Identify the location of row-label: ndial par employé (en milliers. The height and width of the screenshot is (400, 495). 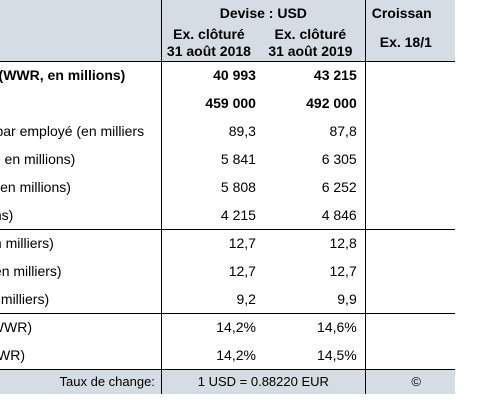
(81, 131).